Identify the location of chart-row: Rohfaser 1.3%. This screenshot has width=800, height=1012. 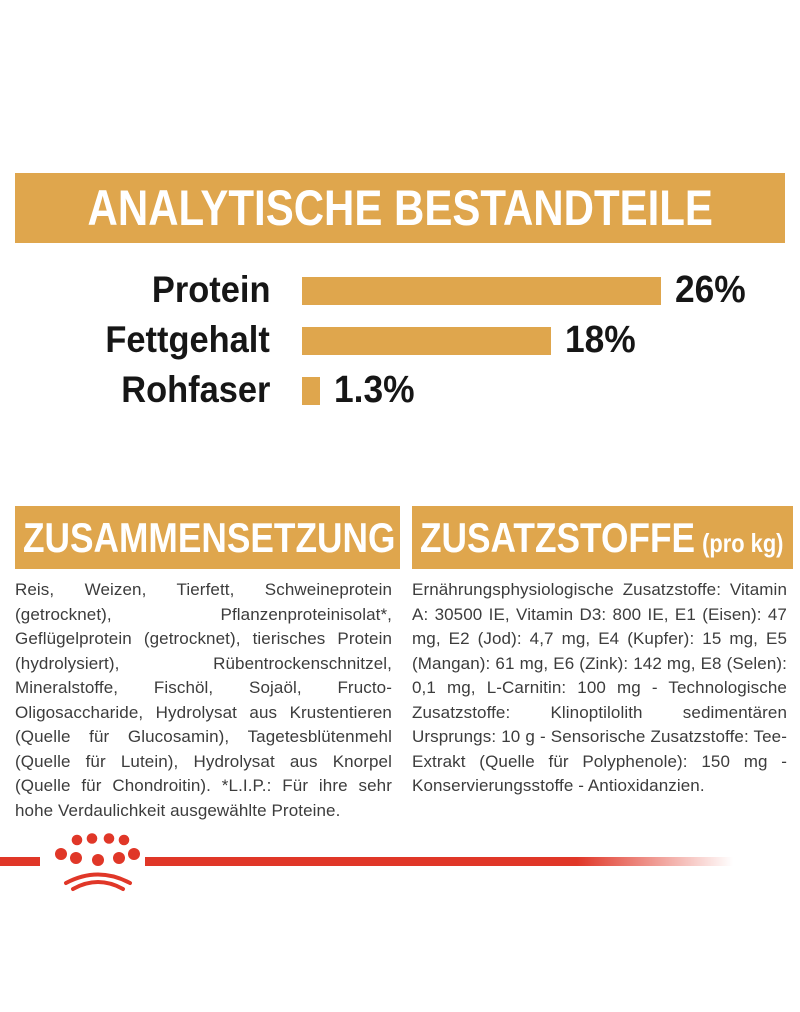
(400, 389).